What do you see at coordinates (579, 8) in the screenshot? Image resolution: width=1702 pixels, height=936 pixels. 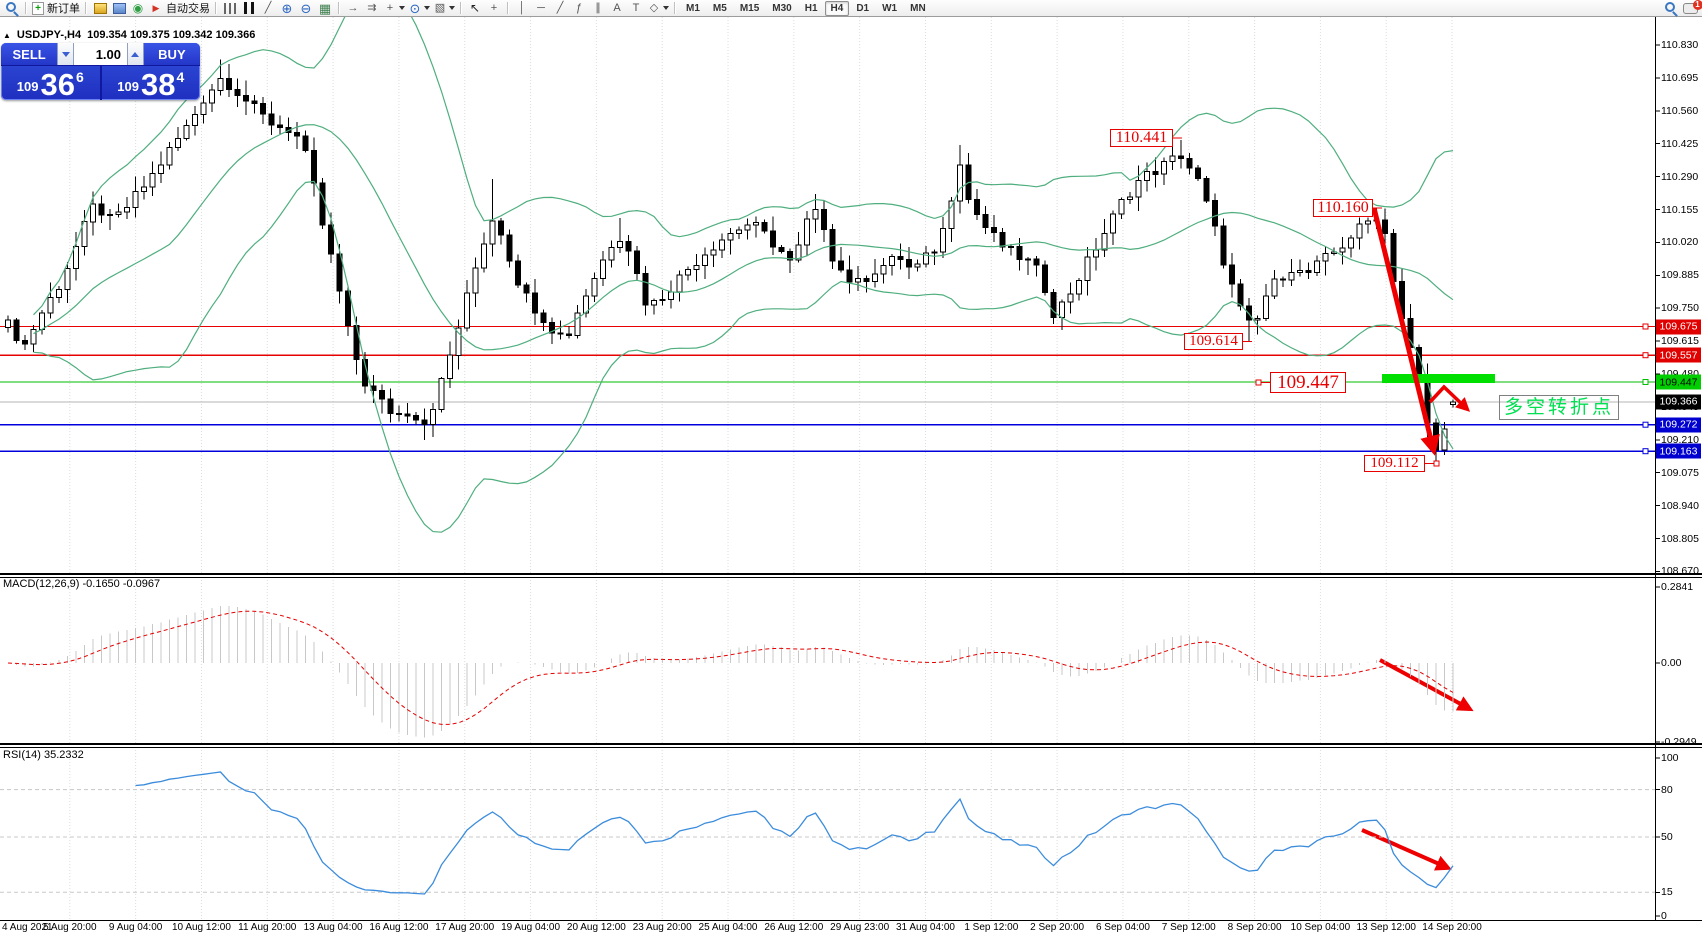 I see `fibonacci-icon: ƒ` at bounding box center [579, 8].